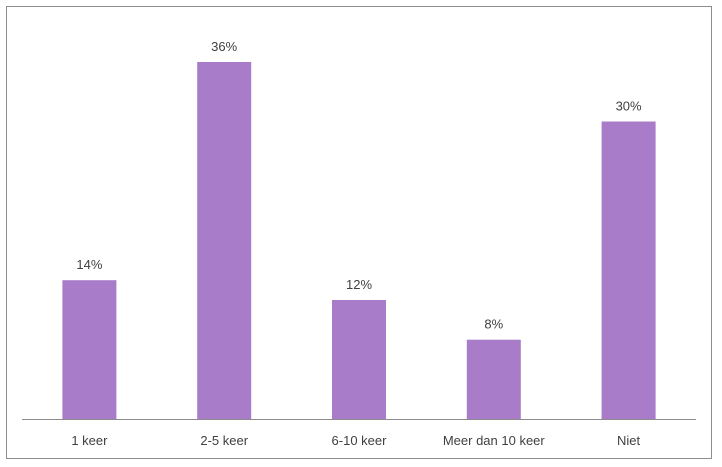  Describe the element at coordinates (360, 440) in the screenshot. I see `category-label-3: 6-10 keer` at that location.